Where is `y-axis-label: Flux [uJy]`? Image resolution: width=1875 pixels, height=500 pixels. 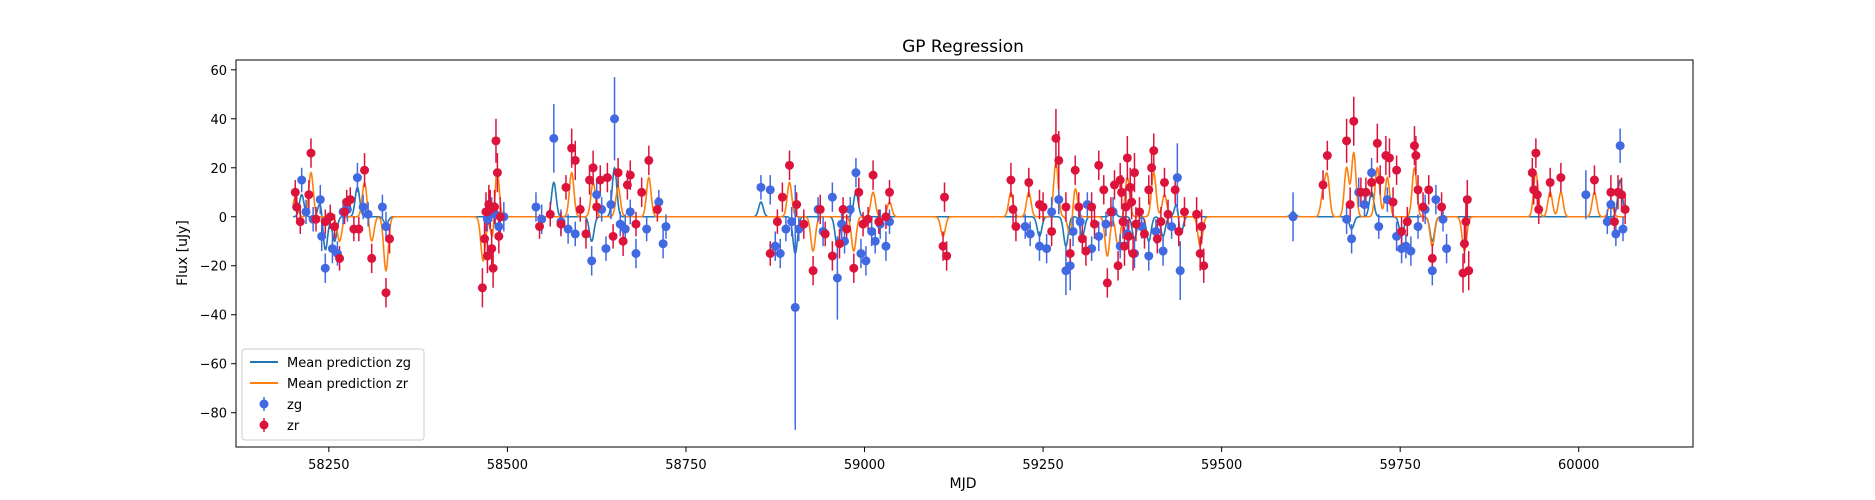
y-axis-label: Flux [uJy] is located at coordinates (183, 253).